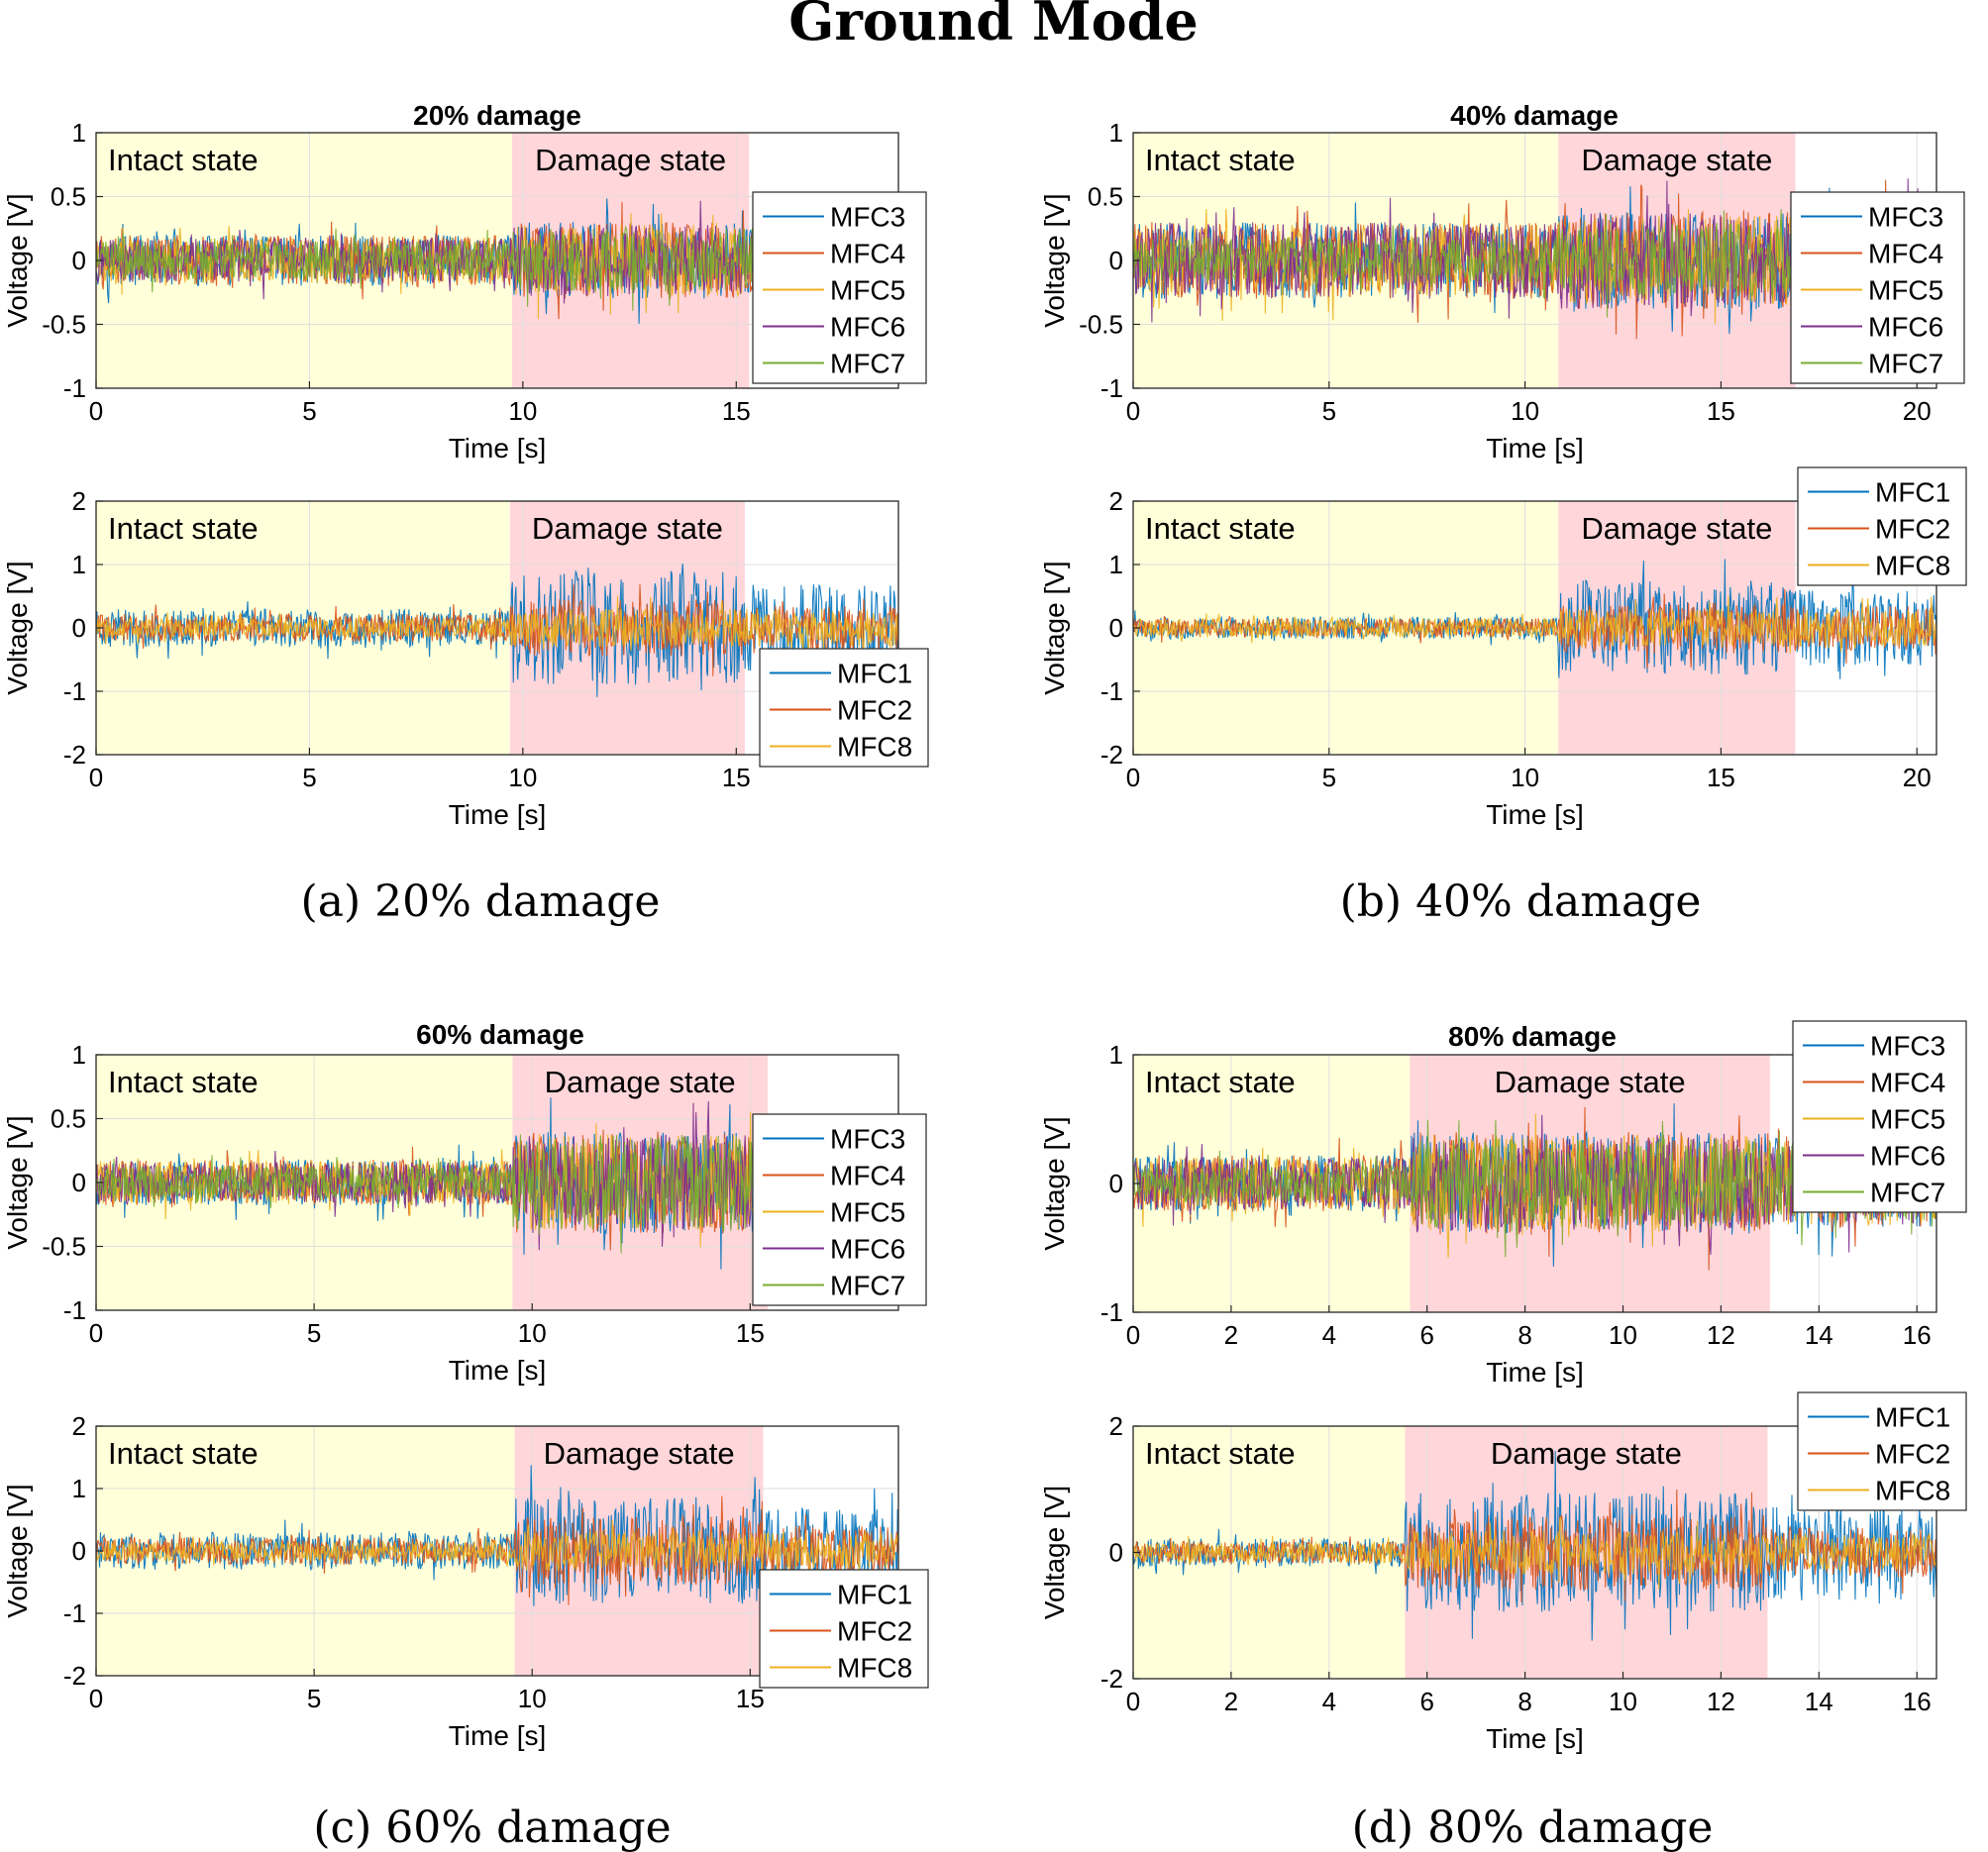 The width and height of the screenshot is (1988, 1852). What do you see at coordinates (1532, 1036) in the screenshot?
I see `panel-d-title: 80% damage` at bounding box center [1532, 1036].